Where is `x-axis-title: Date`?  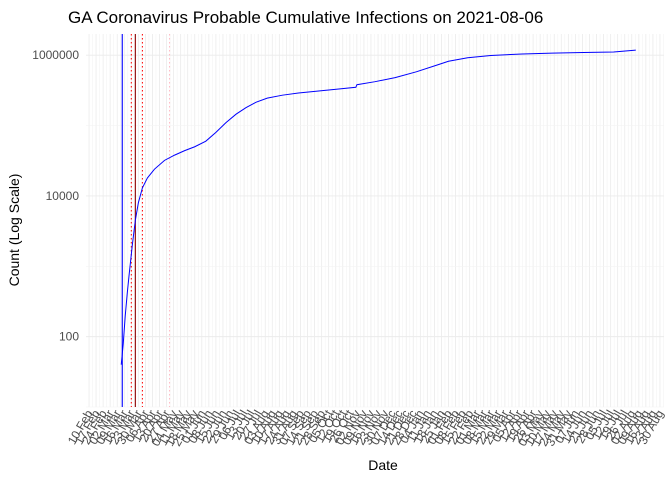
x-axis-title: Date is located at coordinates (383, 465).